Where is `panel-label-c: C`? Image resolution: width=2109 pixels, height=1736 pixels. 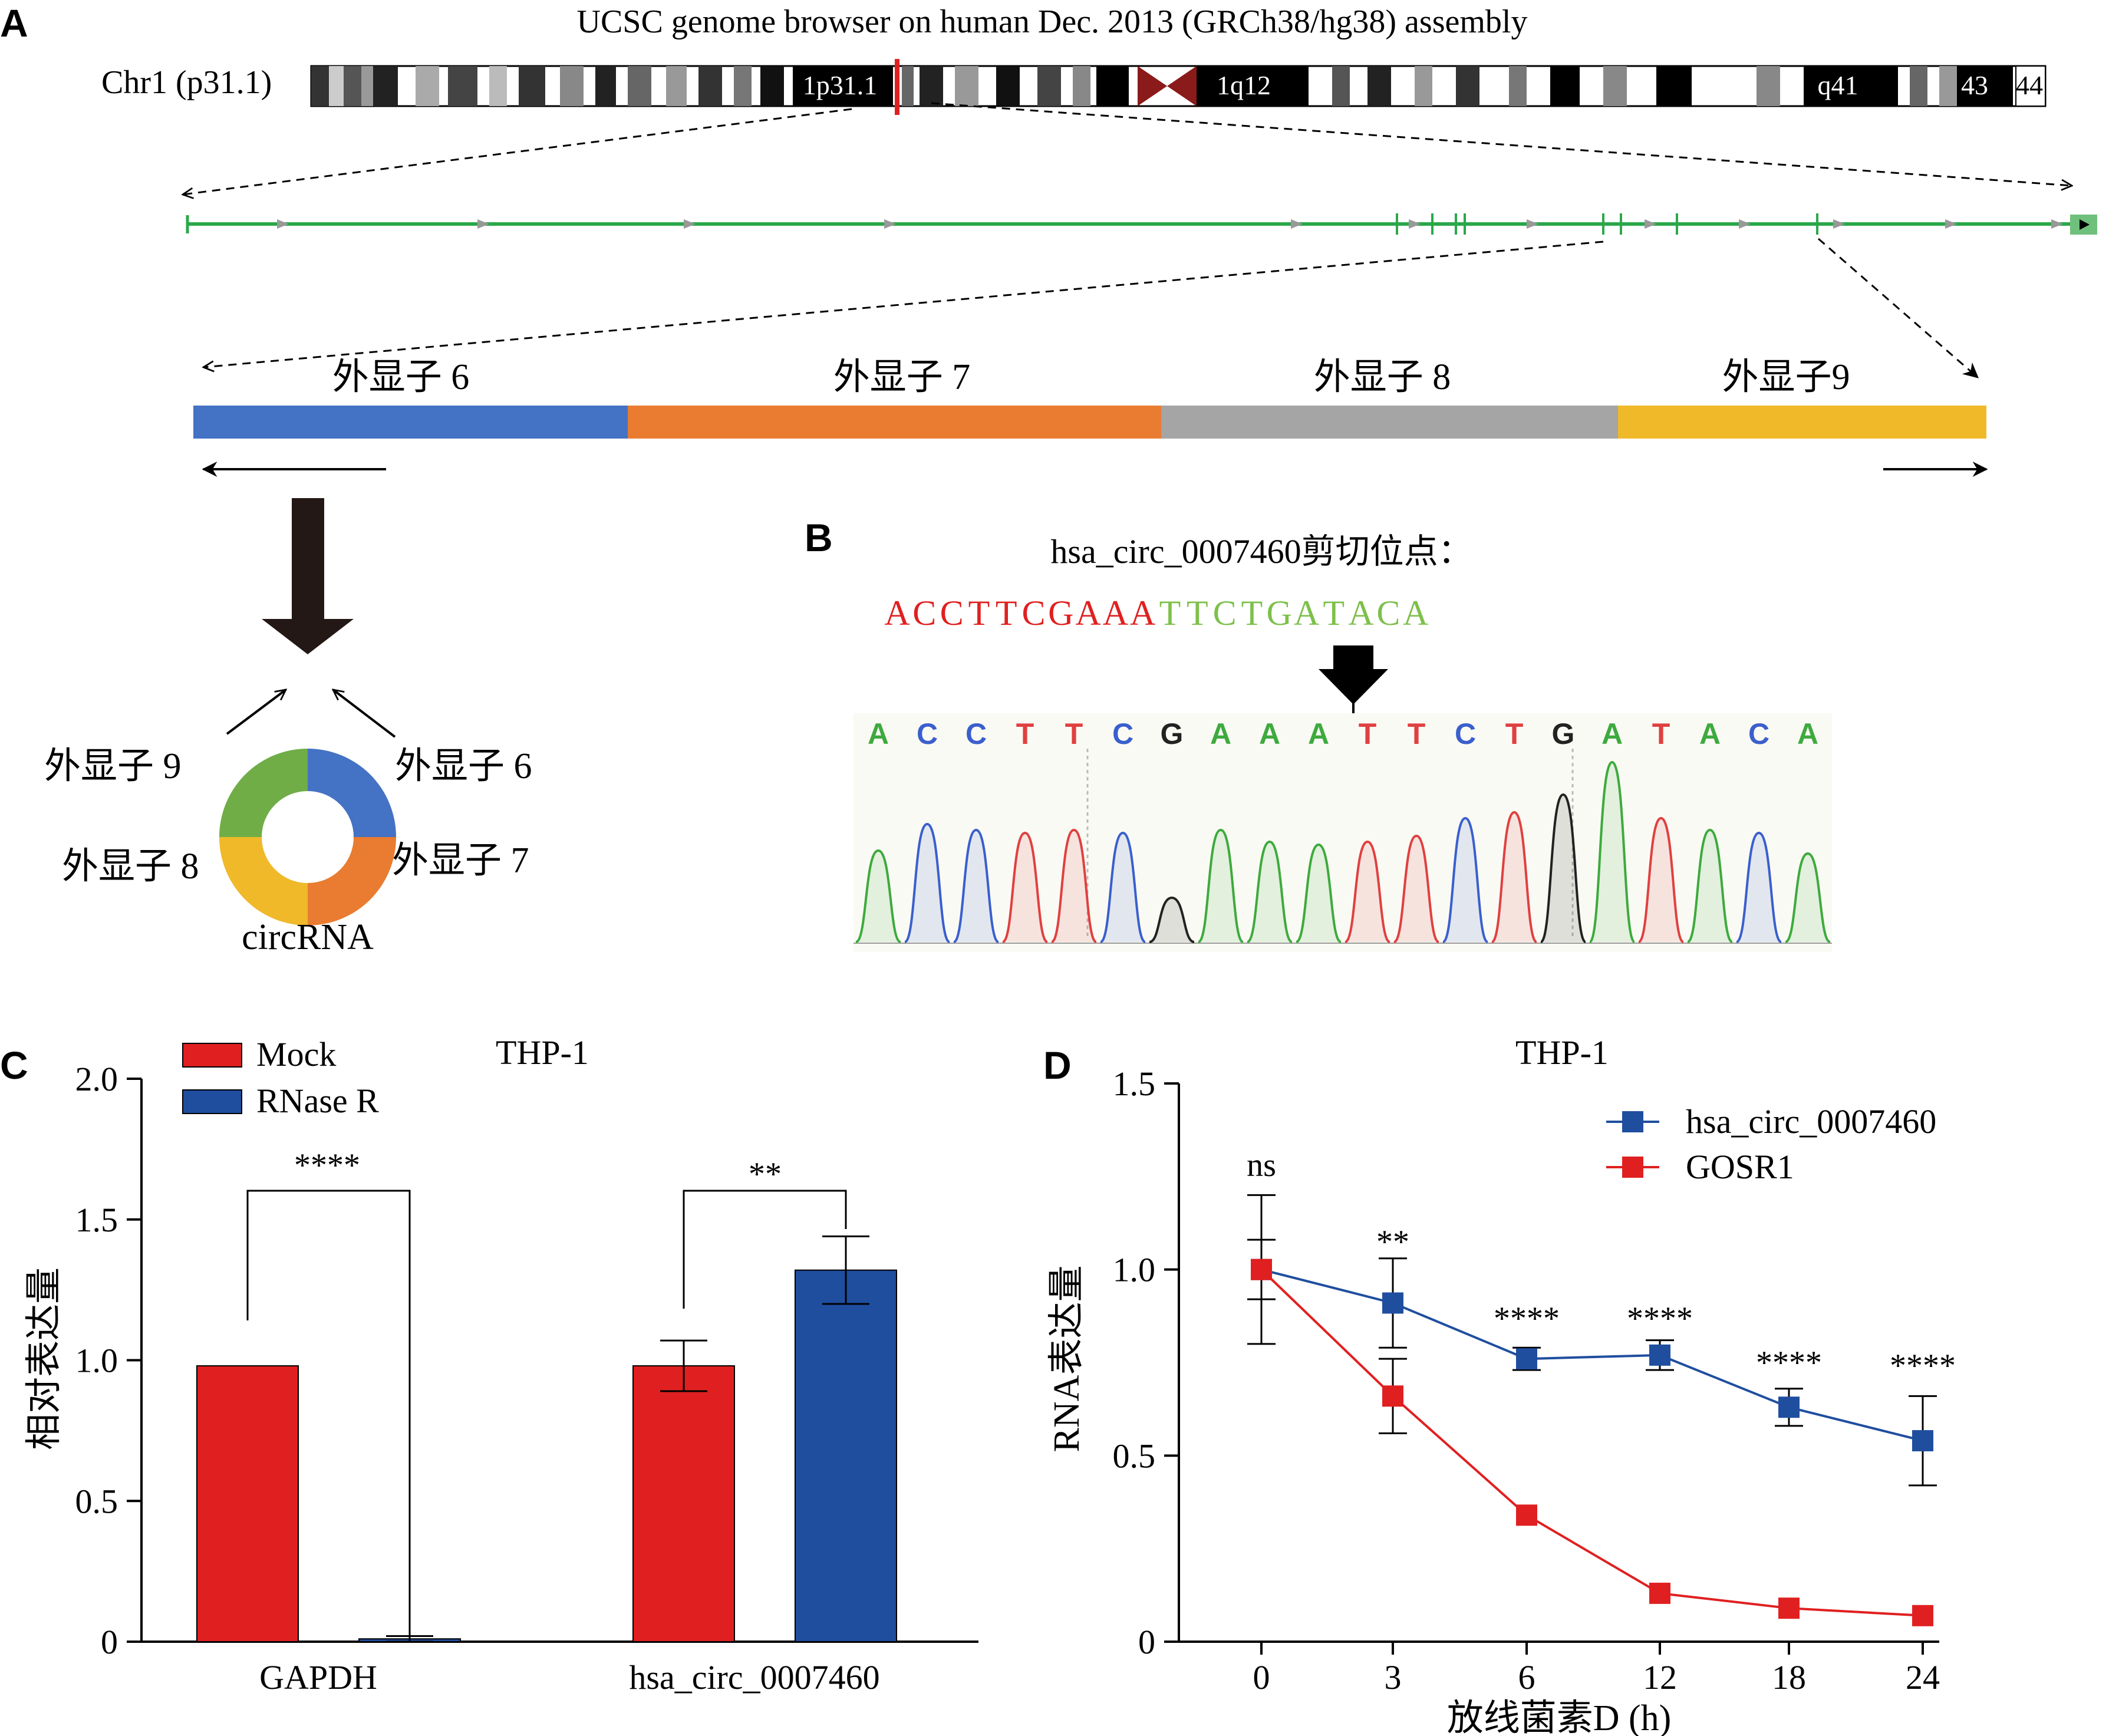 panel-label-c: C is located at coordinates (14, 1065).